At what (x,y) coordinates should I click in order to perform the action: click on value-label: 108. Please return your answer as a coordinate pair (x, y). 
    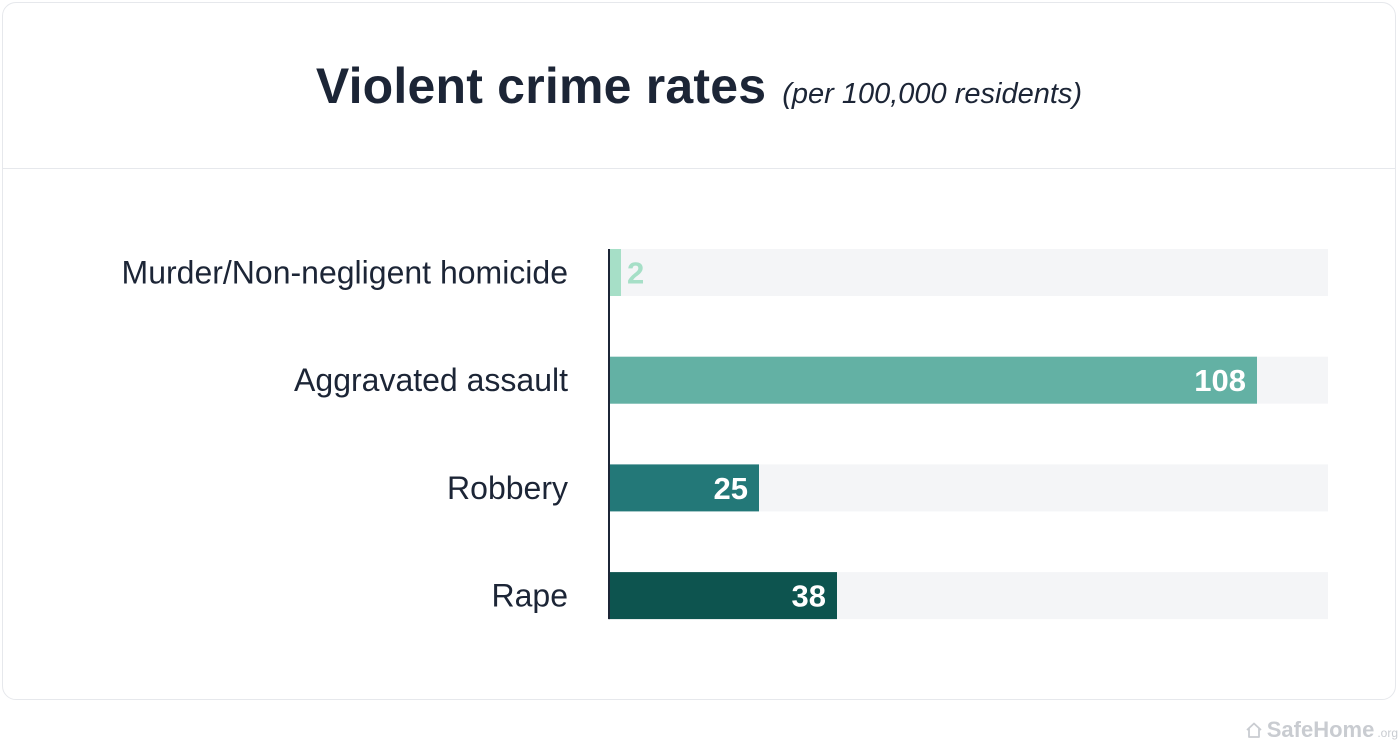
    Looking at the image, I should click on (1220, 380).